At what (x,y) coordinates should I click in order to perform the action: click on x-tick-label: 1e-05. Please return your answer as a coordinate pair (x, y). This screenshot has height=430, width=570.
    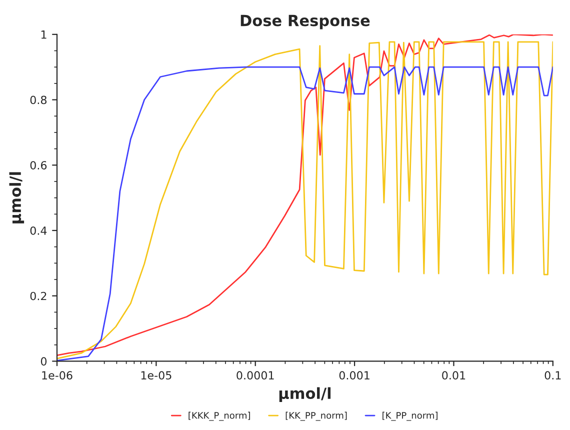
    Looking at the image, I should click on (156, 375).